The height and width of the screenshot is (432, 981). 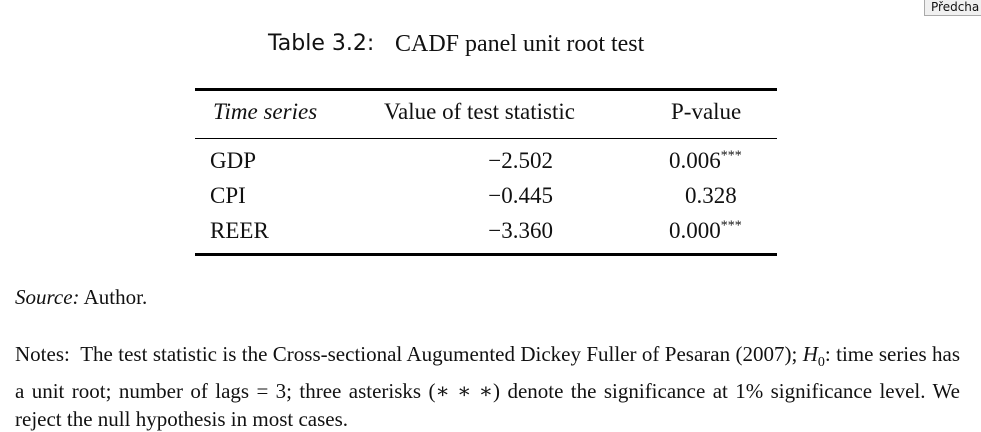 I want to click on header-cell: Value of test statistic, so click(x=479, y=111).